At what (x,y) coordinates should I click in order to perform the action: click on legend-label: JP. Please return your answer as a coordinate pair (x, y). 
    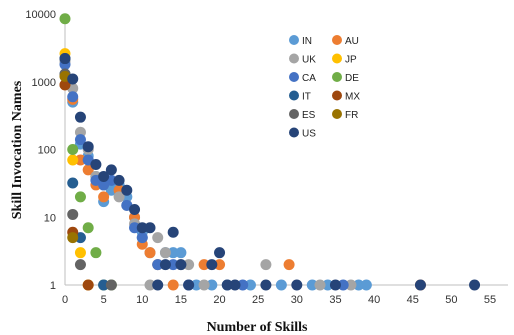
    Looking at the image, I should click on (351, 60).